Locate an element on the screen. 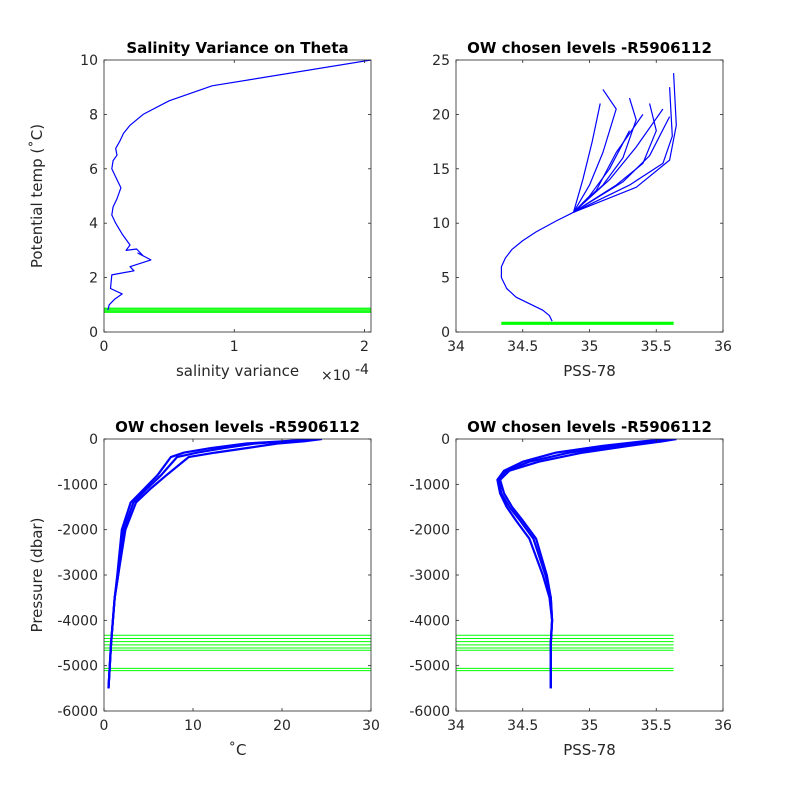 Image resolution: width=800 pixels, height=800 pixels. y-tick-label: 2 is located at coordinates (93, 279).